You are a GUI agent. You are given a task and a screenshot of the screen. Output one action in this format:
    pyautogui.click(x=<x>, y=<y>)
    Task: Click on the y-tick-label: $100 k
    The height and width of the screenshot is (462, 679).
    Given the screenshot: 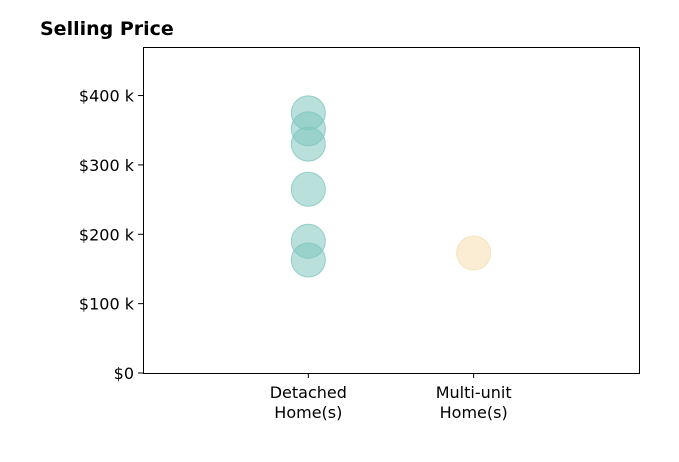 What is the action you would take?
    pyautogui.click(x=107, y=304)
    